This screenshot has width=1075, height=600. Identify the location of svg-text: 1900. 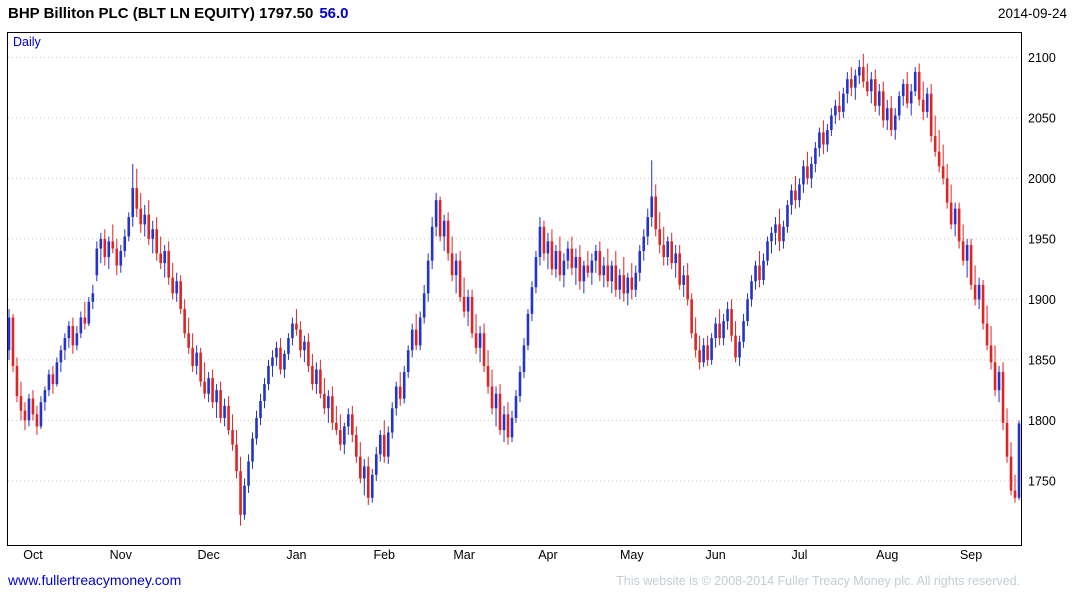
(1042, 300).